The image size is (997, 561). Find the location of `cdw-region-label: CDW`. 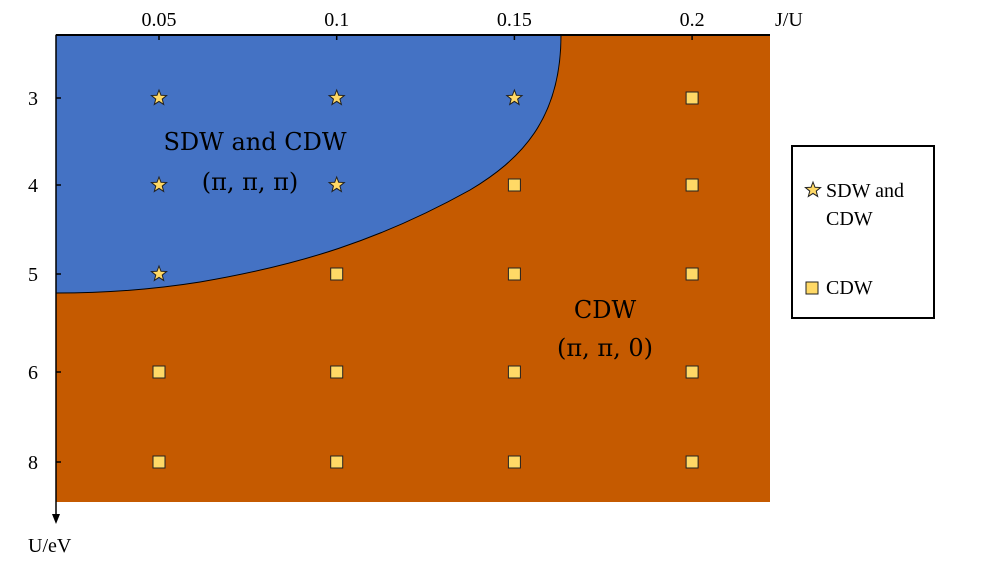

cdw-region-label: CDW is located at coordinates (605, 310).